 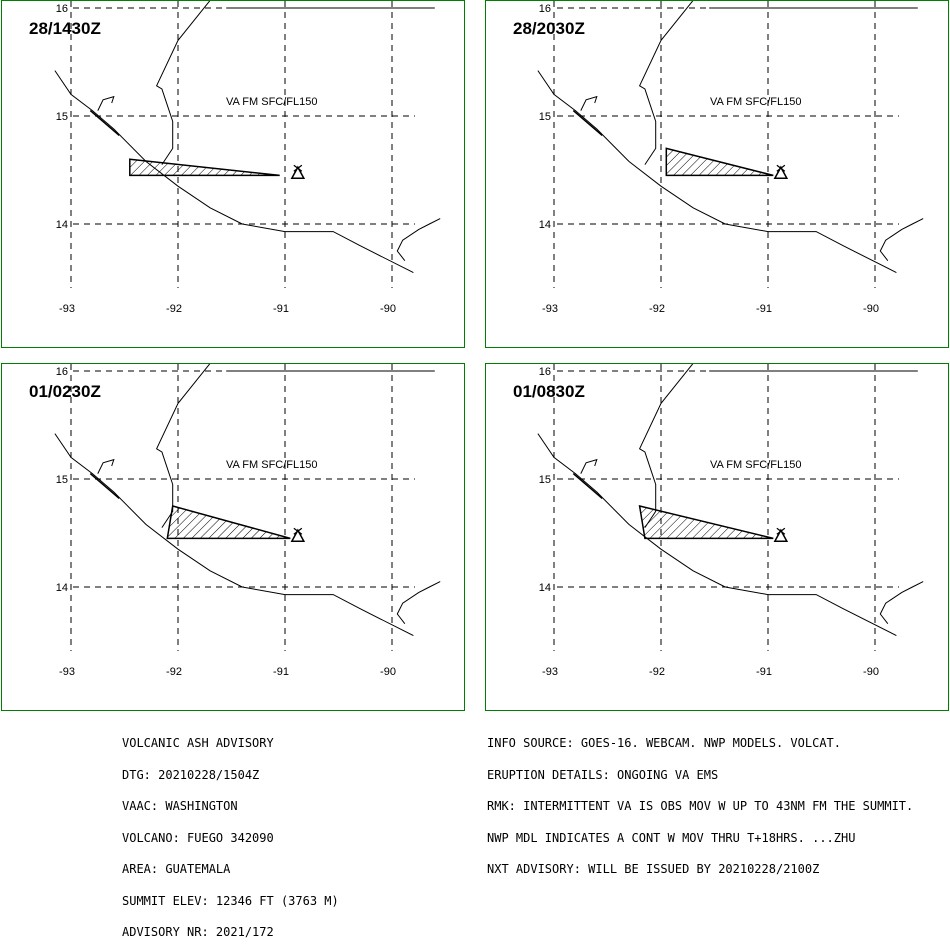 What do you see at coordinates (198, 932) in the screenshot?
I see `advisory-line: ADVISORY NR: 2021/172` at bounding box center [198, 932].